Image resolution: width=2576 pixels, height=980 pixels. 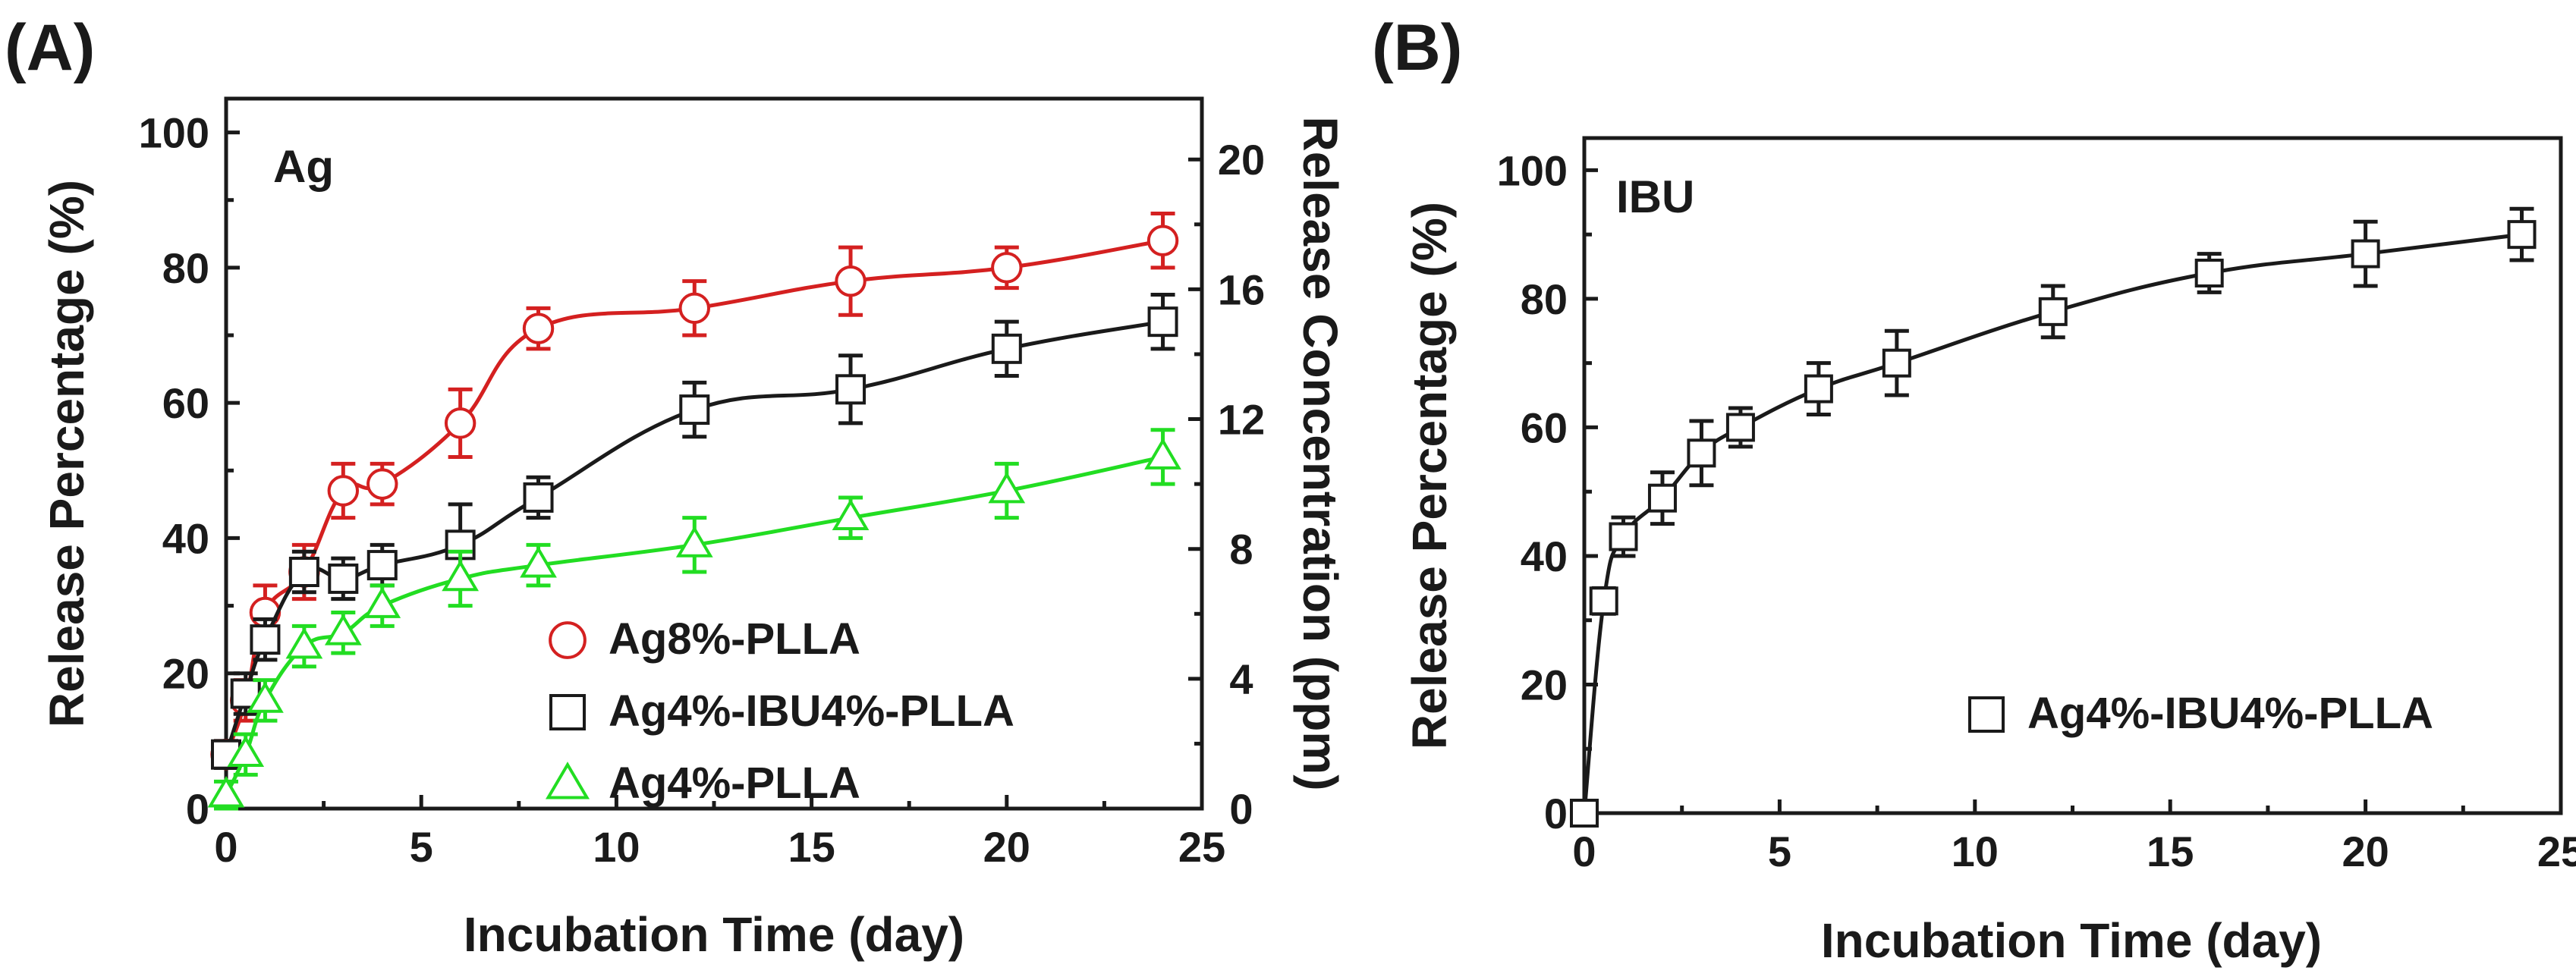 What do you see at coordinates (2556, 851) in the screenshot?
I see `panel-b-x-tick-label: 25` at bounding box center [2556, 851].